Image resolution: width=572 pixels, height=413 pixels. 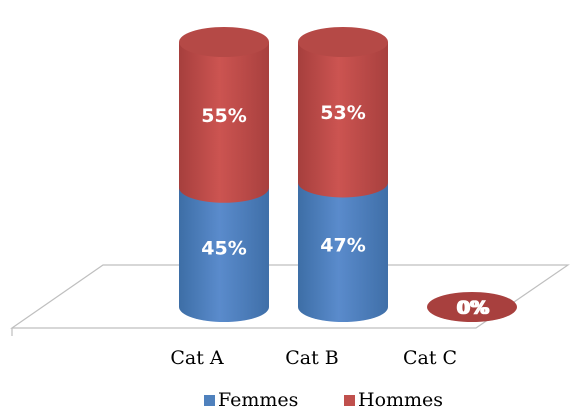 What do you see at coordinates (349, 400) in the screenshot?
I see `legend-swatch-hommes` at bounding box center [349, 400].